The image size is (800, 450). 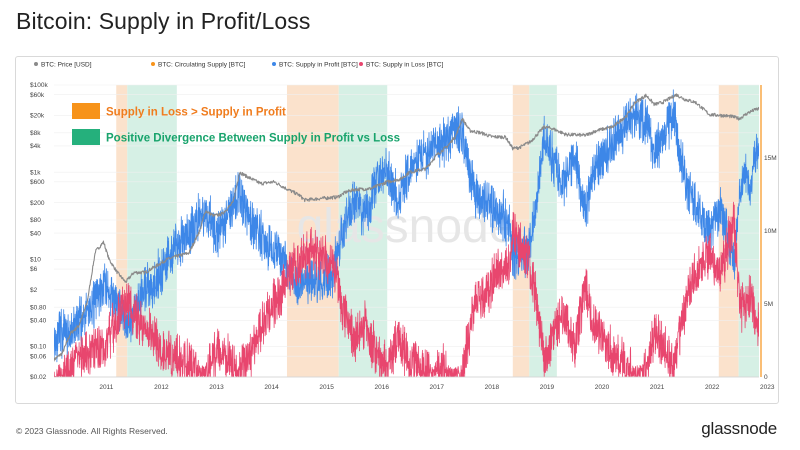 I want to click on annotation-loss-label: Supply in Loss > Supply in Profit, so click(x=196, y=113).